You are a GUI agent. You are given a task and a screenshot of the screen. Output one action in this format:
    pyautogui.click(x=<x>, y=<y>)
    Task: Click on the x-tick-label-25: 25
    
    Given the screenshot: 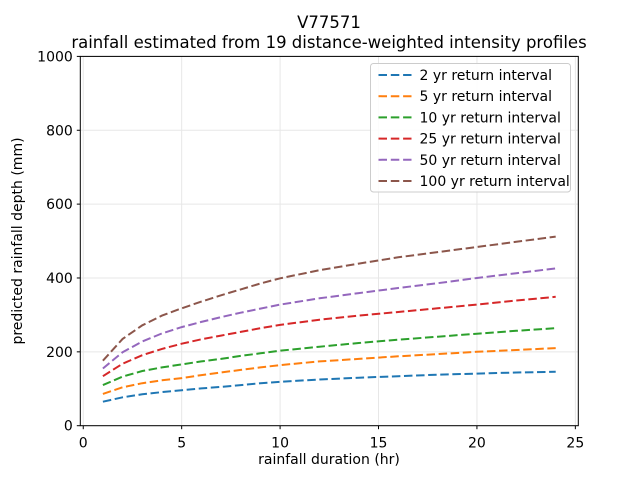 What is the action you would take?
    pyautogui.click(x=575, y=444)
    